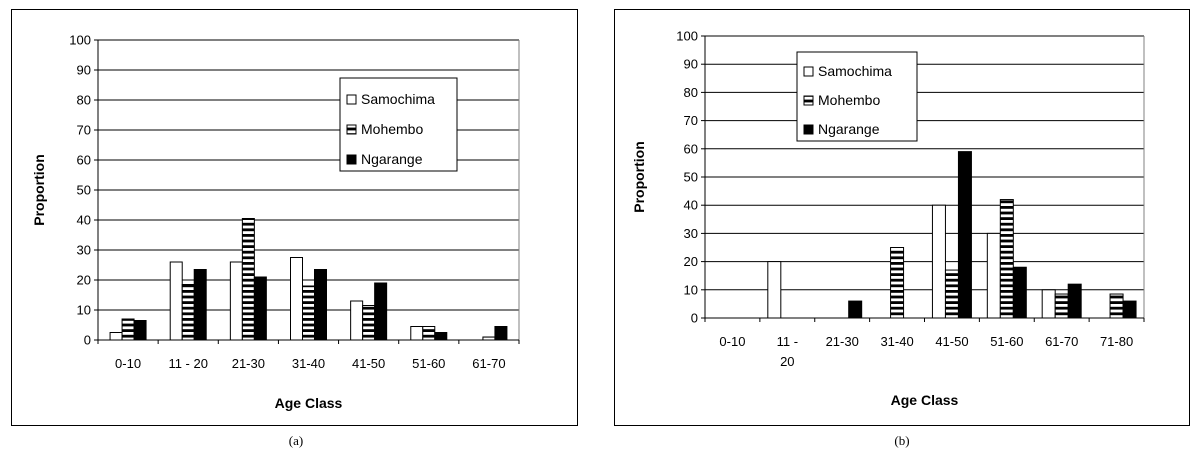  I want to click on x-tick-label: 11 - 20, so click(188, 363).